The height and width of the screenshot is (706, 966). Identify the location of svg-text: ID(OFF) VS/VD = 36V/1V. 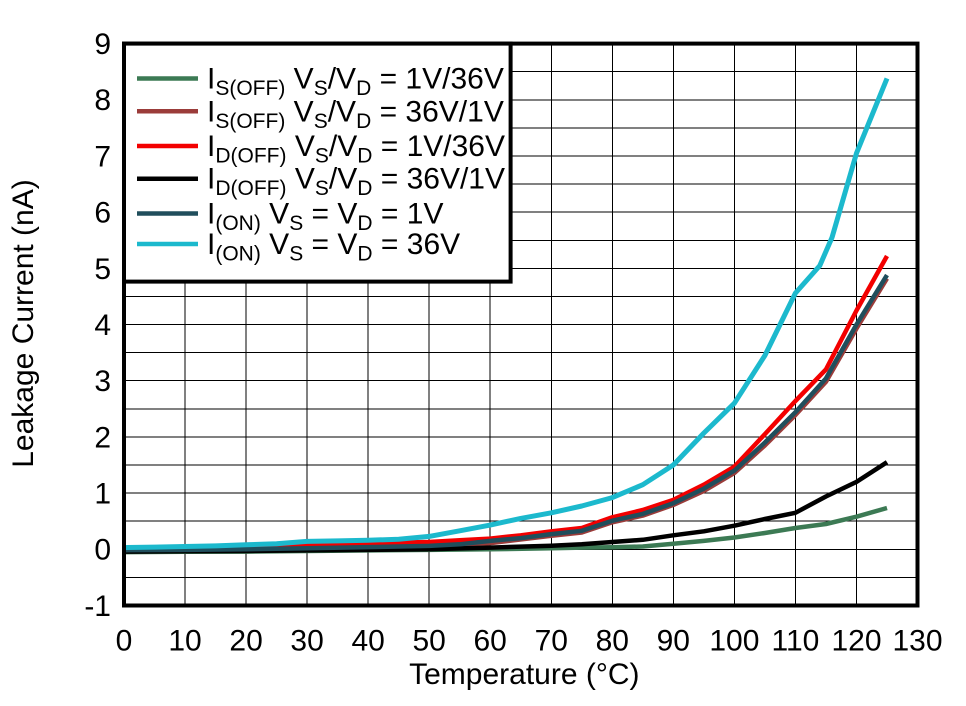
(356, 182).